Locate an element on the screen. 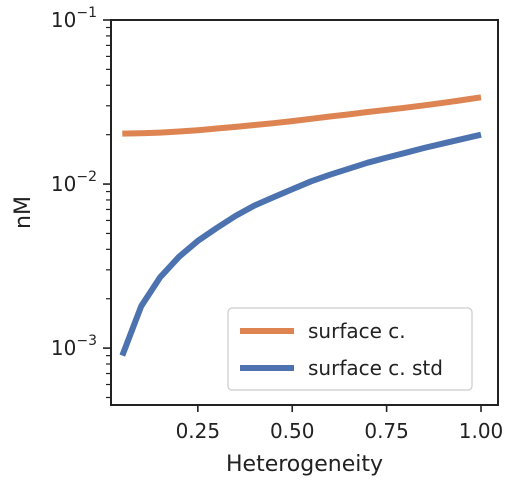 Image resolution: width=520 pixels, height=485 pixels. series-line-surface-c is located at coordinates (302, 115).